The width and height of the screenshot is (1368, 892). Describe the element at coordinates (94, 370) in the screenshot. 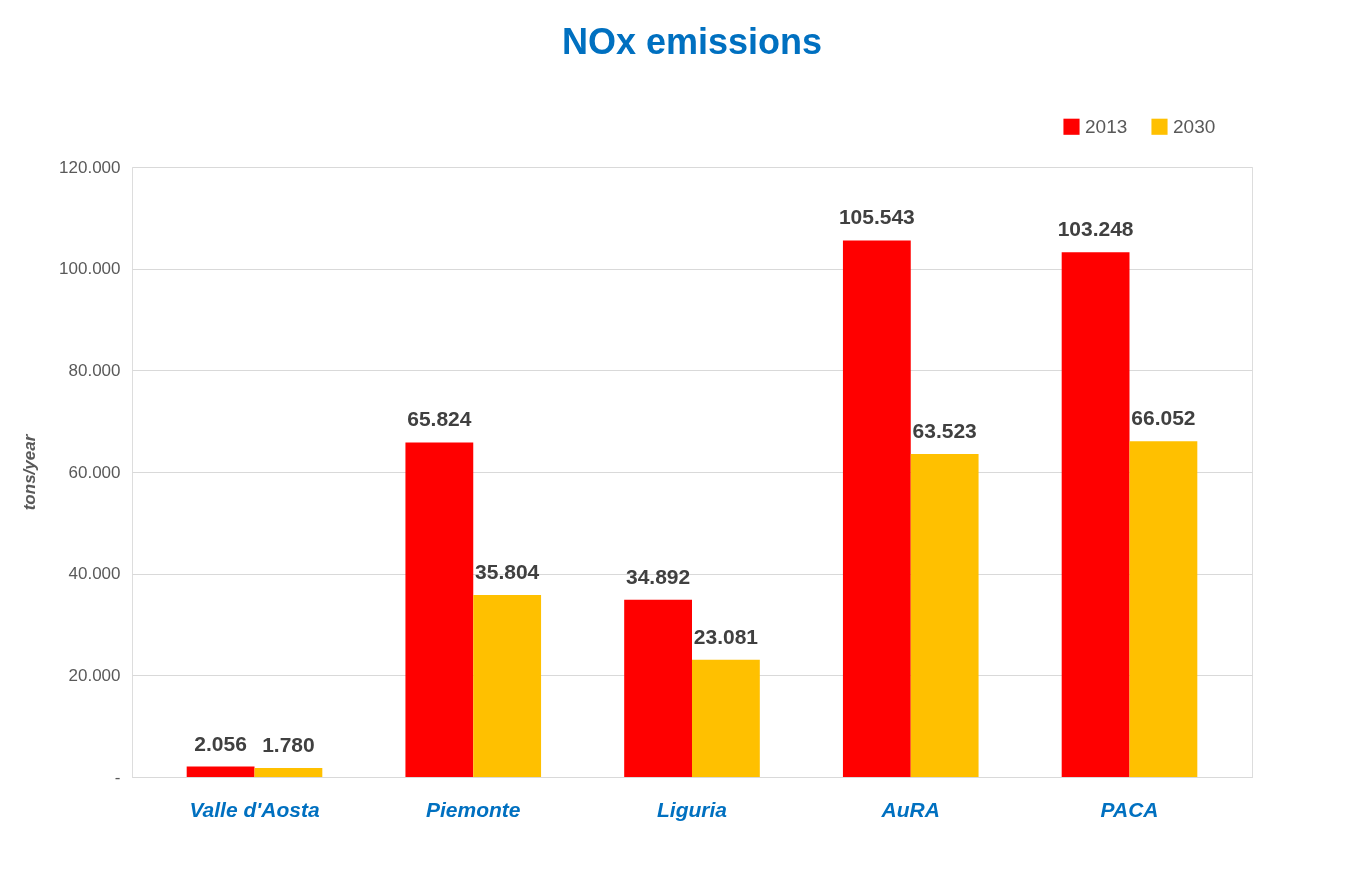

I see `y-tick-label: 80.000` at that location.